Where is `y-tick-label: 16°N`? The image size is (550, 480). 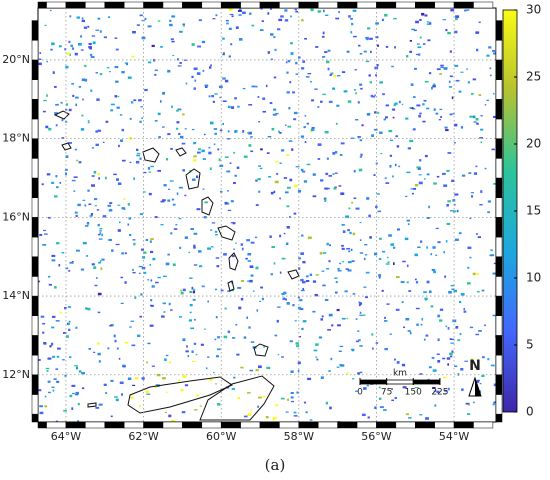 y-tick-label: 16°N is located at coordinates (16, 216).